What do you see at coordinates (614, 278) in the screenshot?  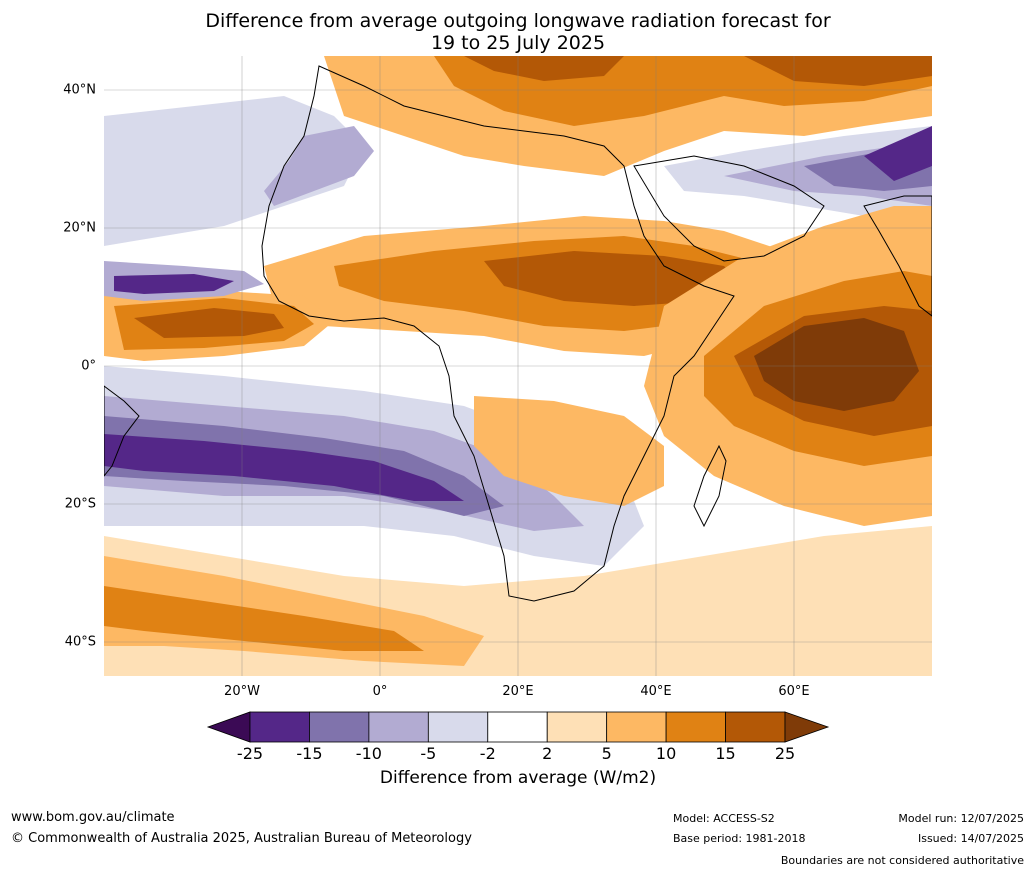 I see `sahel-very-hot-region` at bounding box center [614, 278].